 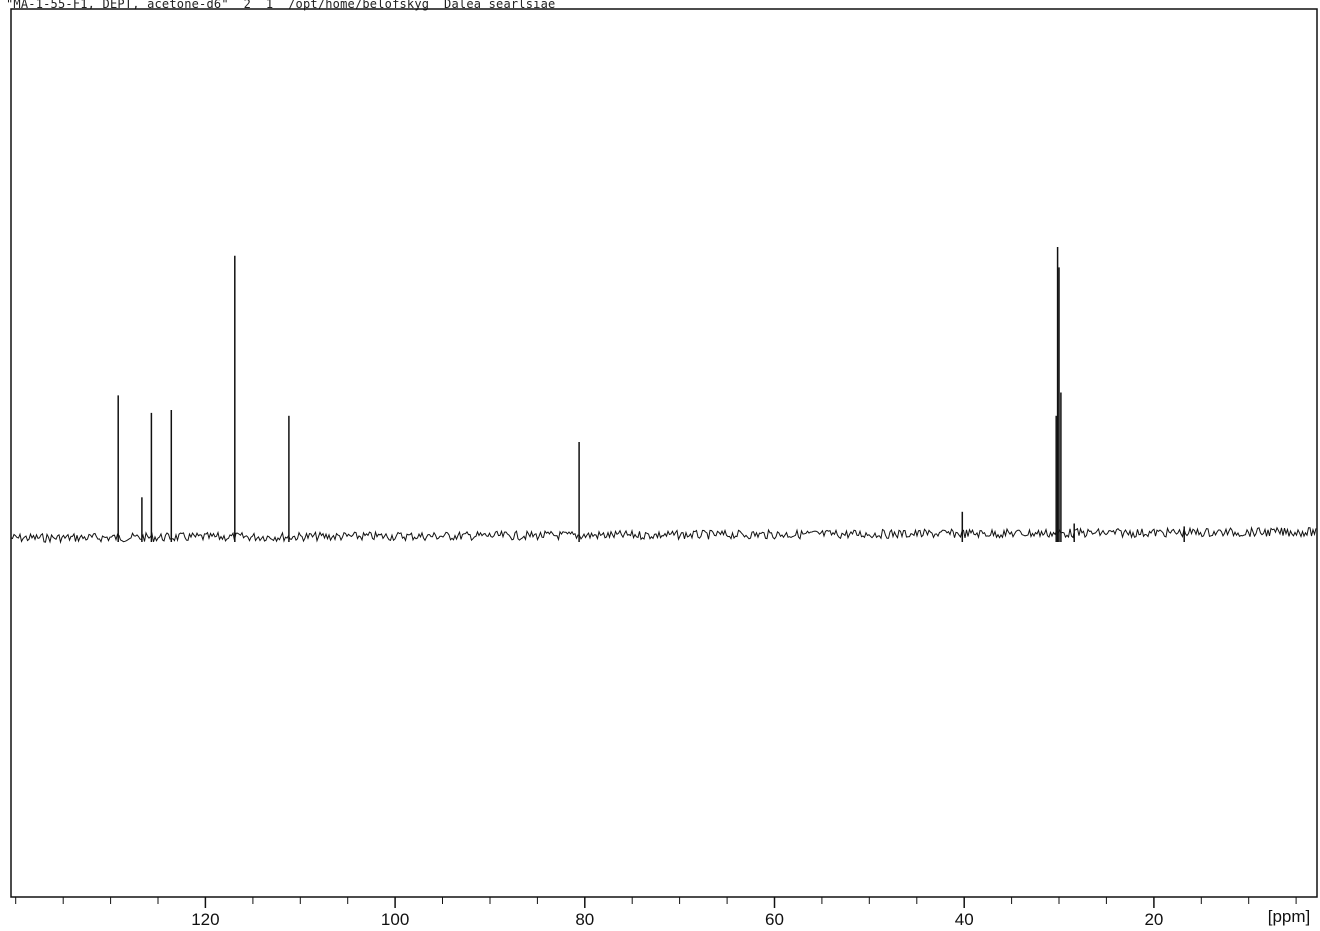 What do you see at coordinates (205, 919) in the screenshot?
I see `x-tick-label-120: 120` at bounding box center [205, 919].